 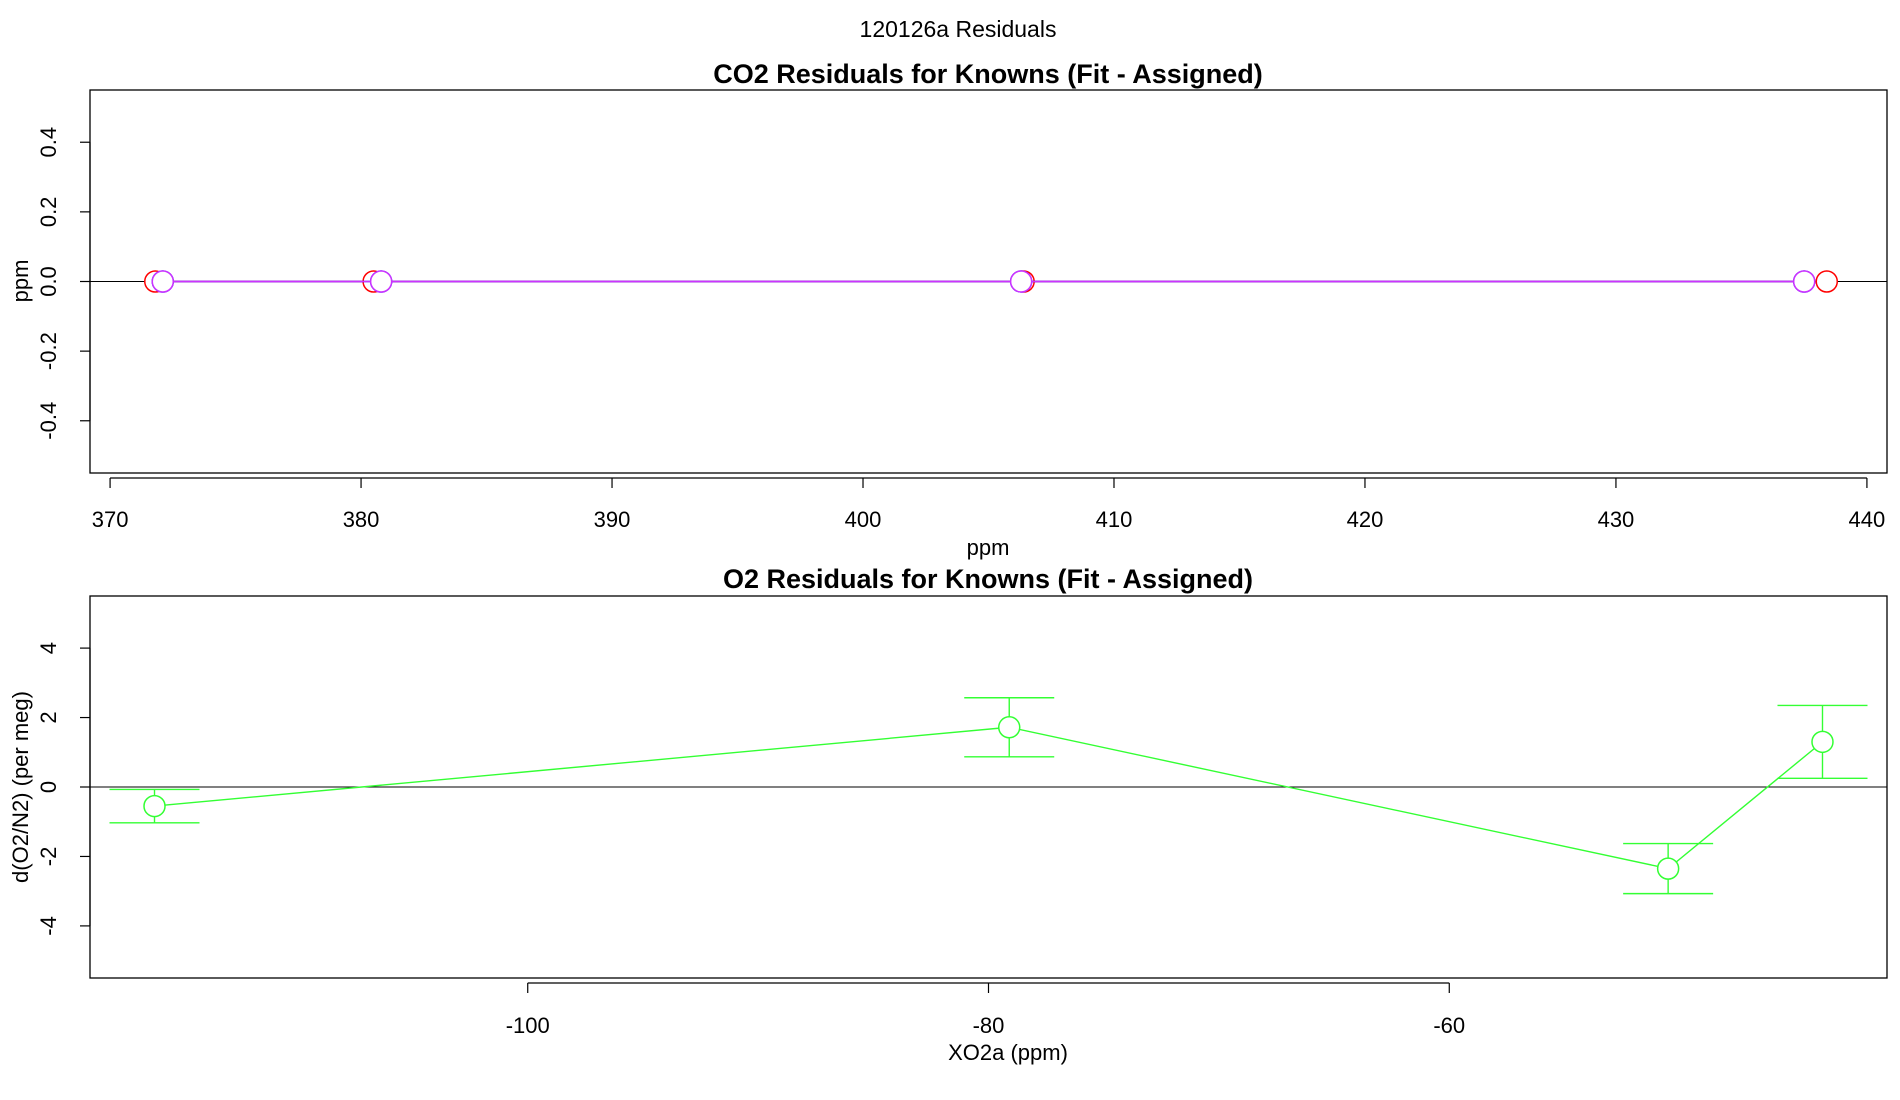 What do you see at coordinates (989, 1025) in the screenshot?
I see `o2-x-tick-label: -80` at bounding box center [989, 1025].